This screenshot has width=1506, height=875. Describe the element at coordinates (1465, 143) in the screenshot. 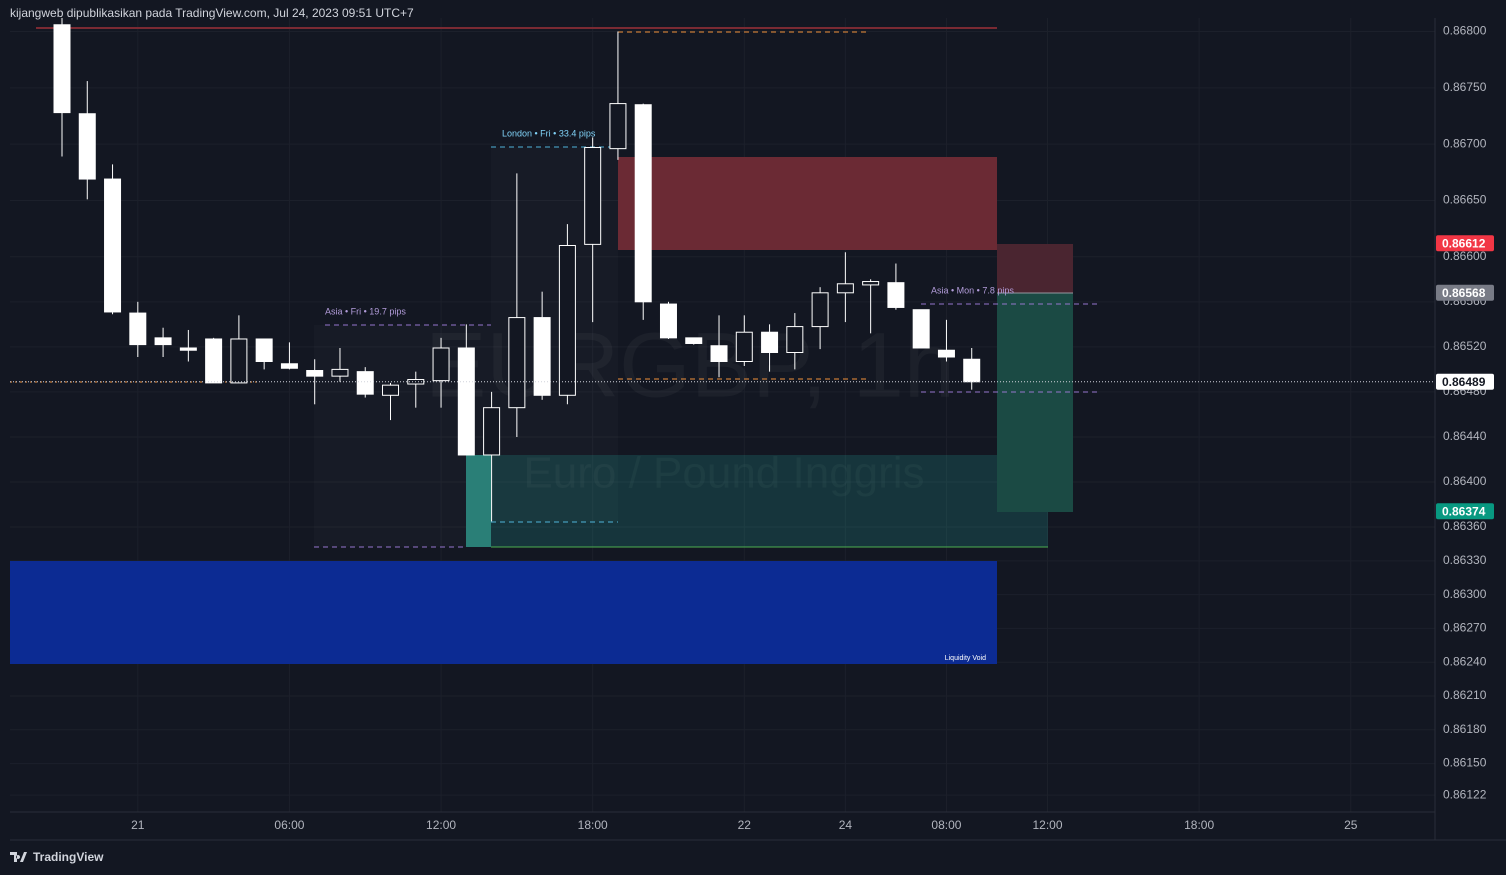

I see `y-tick-label: 0.86700` at that location.